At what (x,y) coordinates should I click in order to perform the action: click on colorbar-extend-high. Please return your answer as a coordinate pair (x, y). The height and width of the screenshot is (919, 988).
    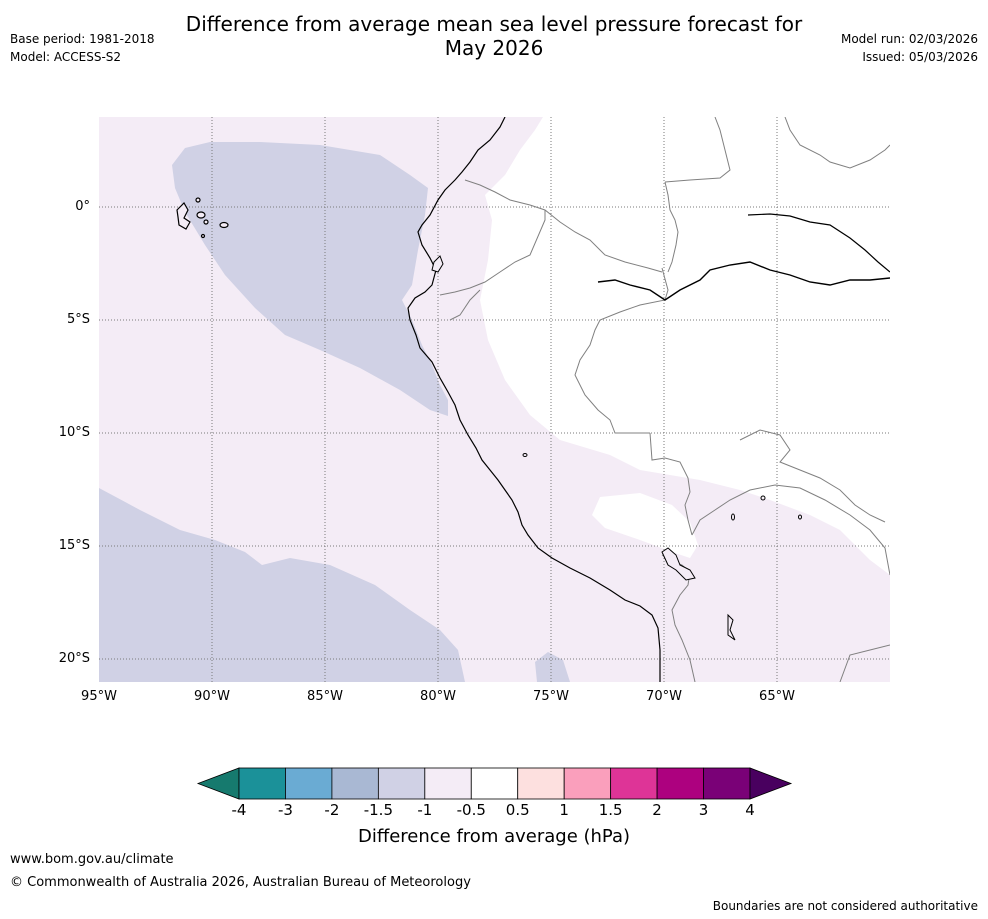
    Looking at the image, I should click on (771, 783).